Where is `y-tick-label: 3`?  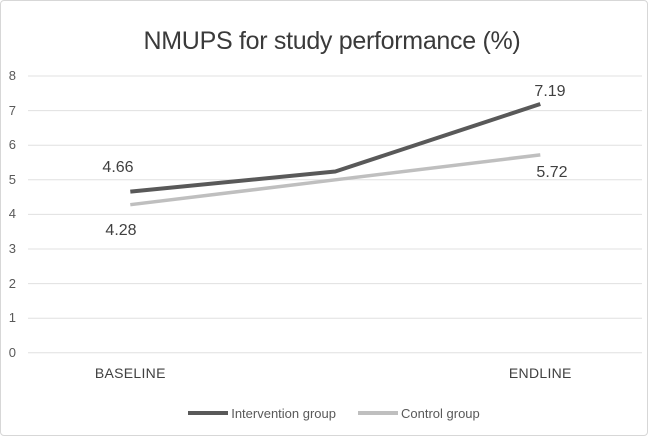
y-tick-label: 3 is located at coordinates (12, 248).